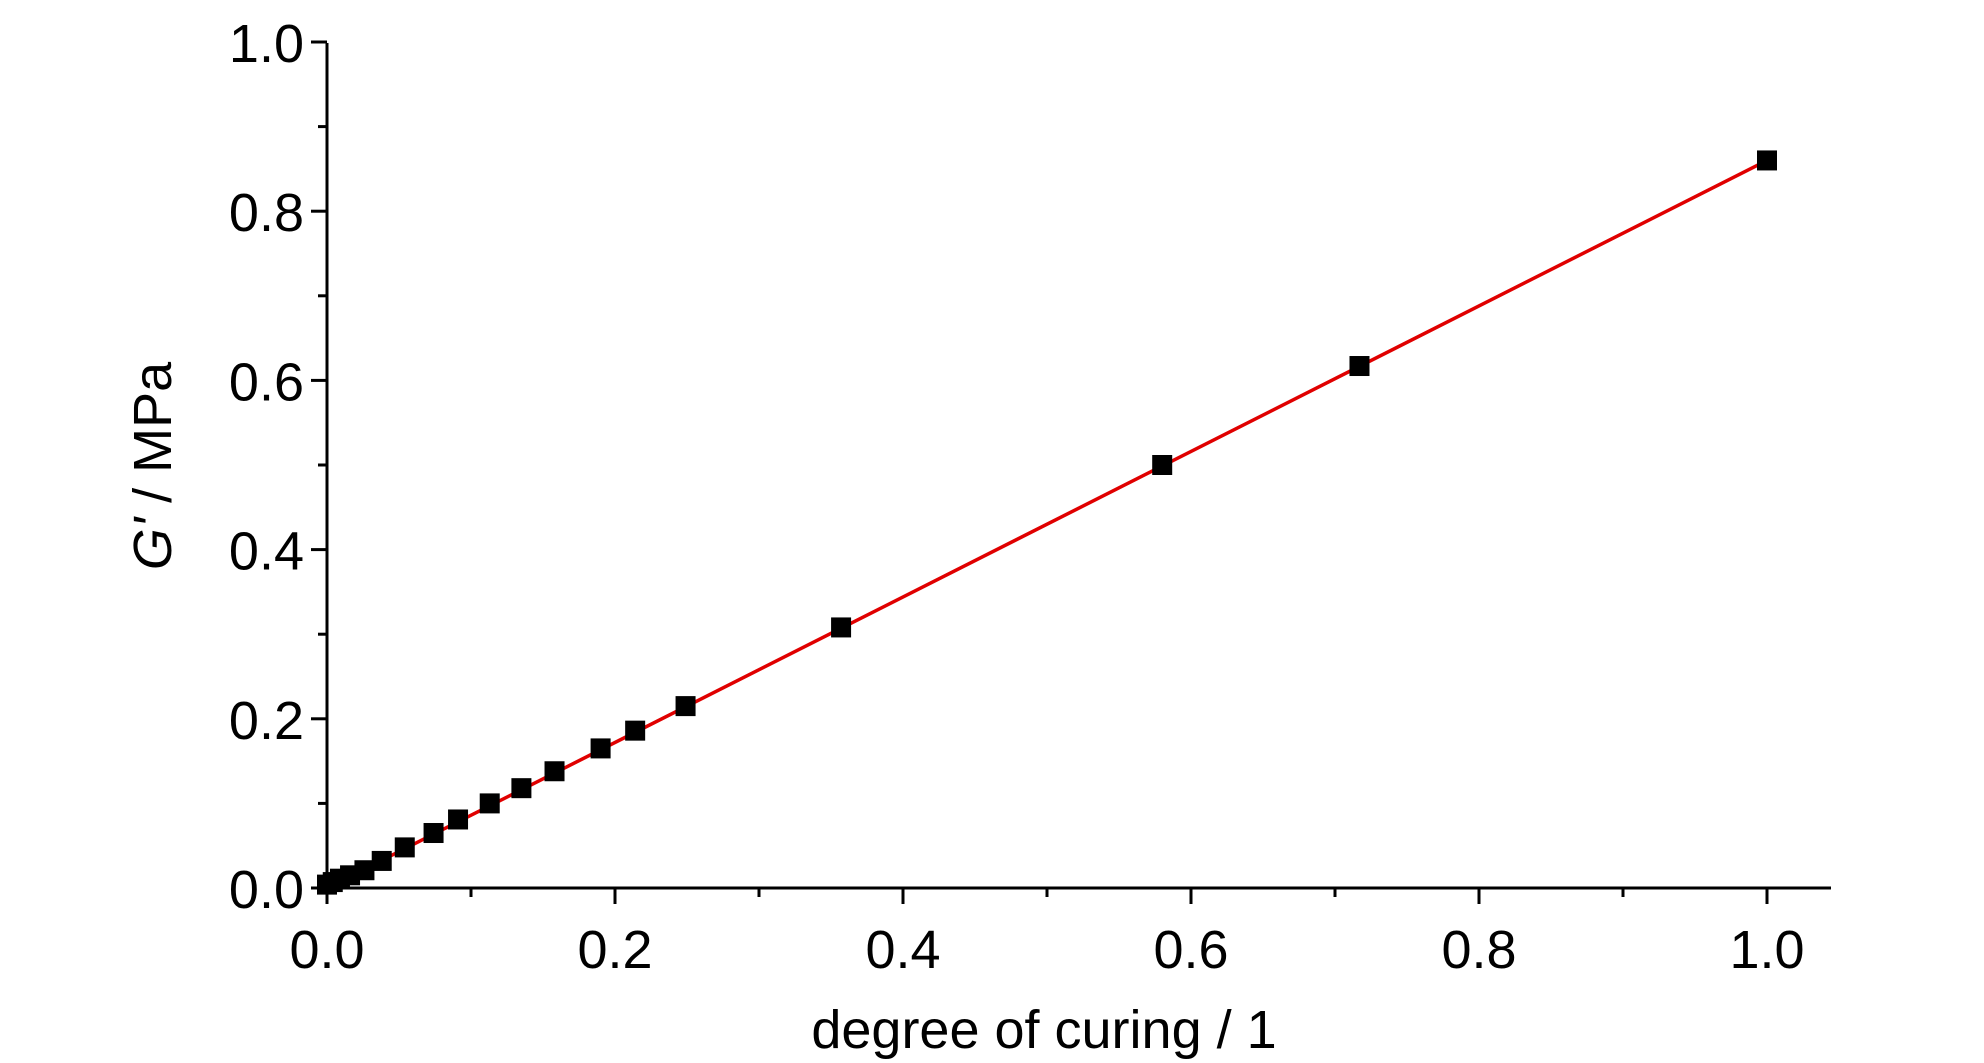 Image resolution: width=1984 pixels, height=1063 pixels. What do you see at coordinates (266, 382) in the screenshot?
I see `y-tick-label: 0.6` at bounding box center [266, 382].